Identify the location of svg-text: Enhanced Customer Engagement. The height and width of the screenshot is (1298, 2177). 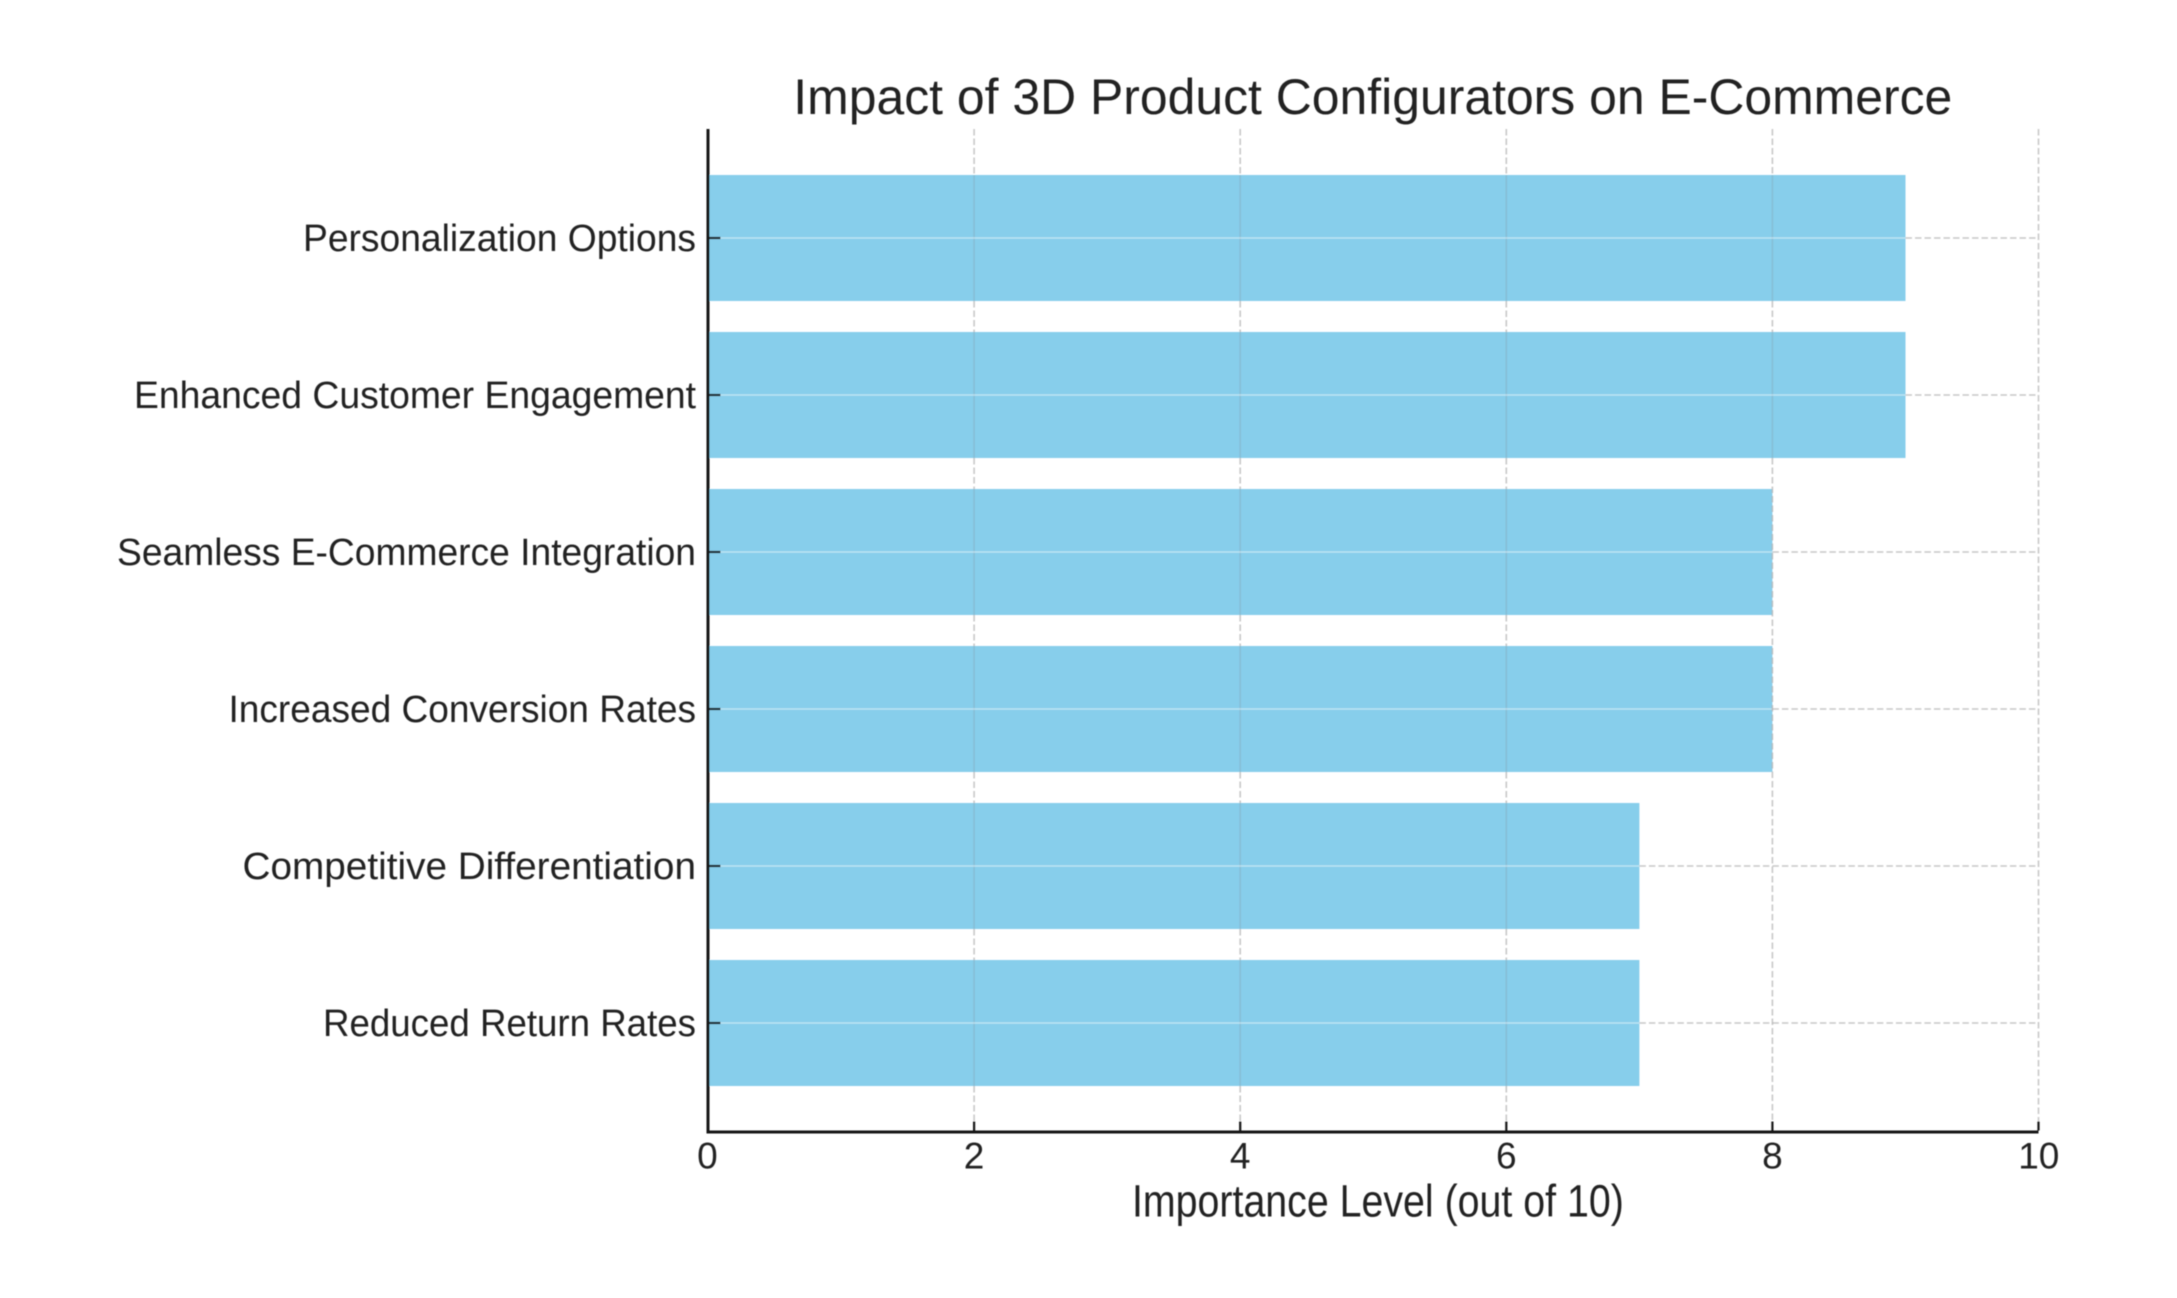
(415, 396).